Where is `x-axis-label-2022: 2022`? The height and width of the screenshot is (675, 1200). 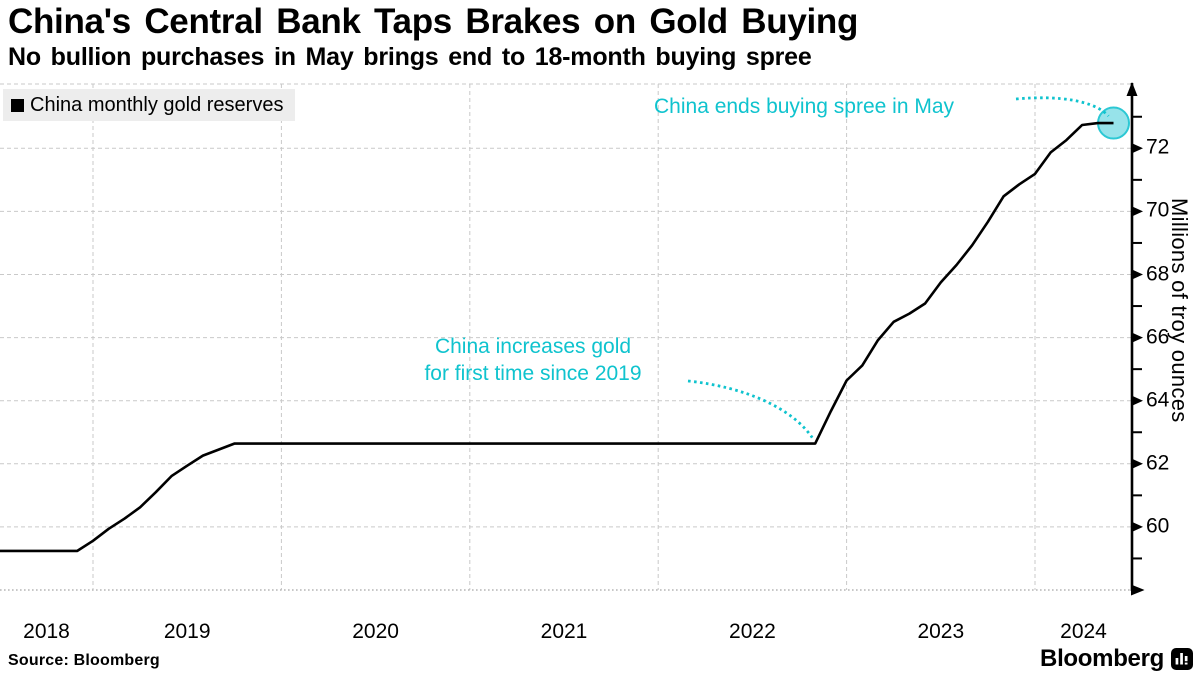
x-axis-label-2022: 2022 is located at coordinates (752, 631).